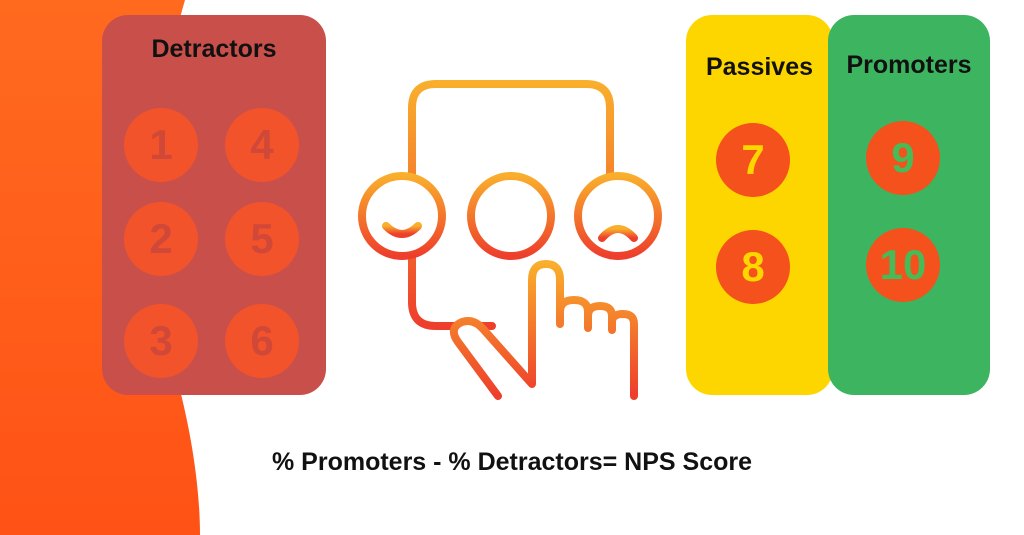  I want to click on score-circle-3: 3, so click(161, 341).